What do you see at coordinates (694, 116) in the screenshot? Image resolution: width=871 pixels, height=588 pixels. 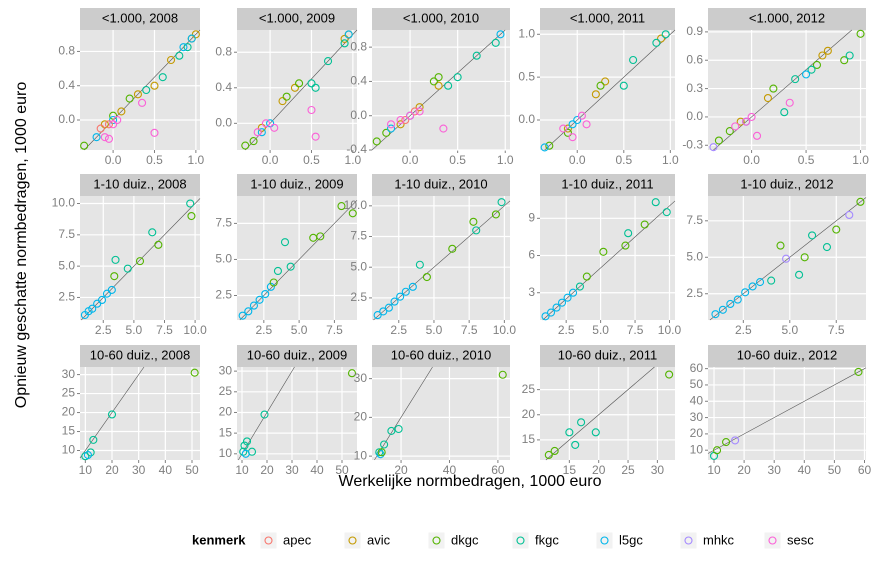 I see `y-tick-label: 0.0` at bounding box center [694, 116].